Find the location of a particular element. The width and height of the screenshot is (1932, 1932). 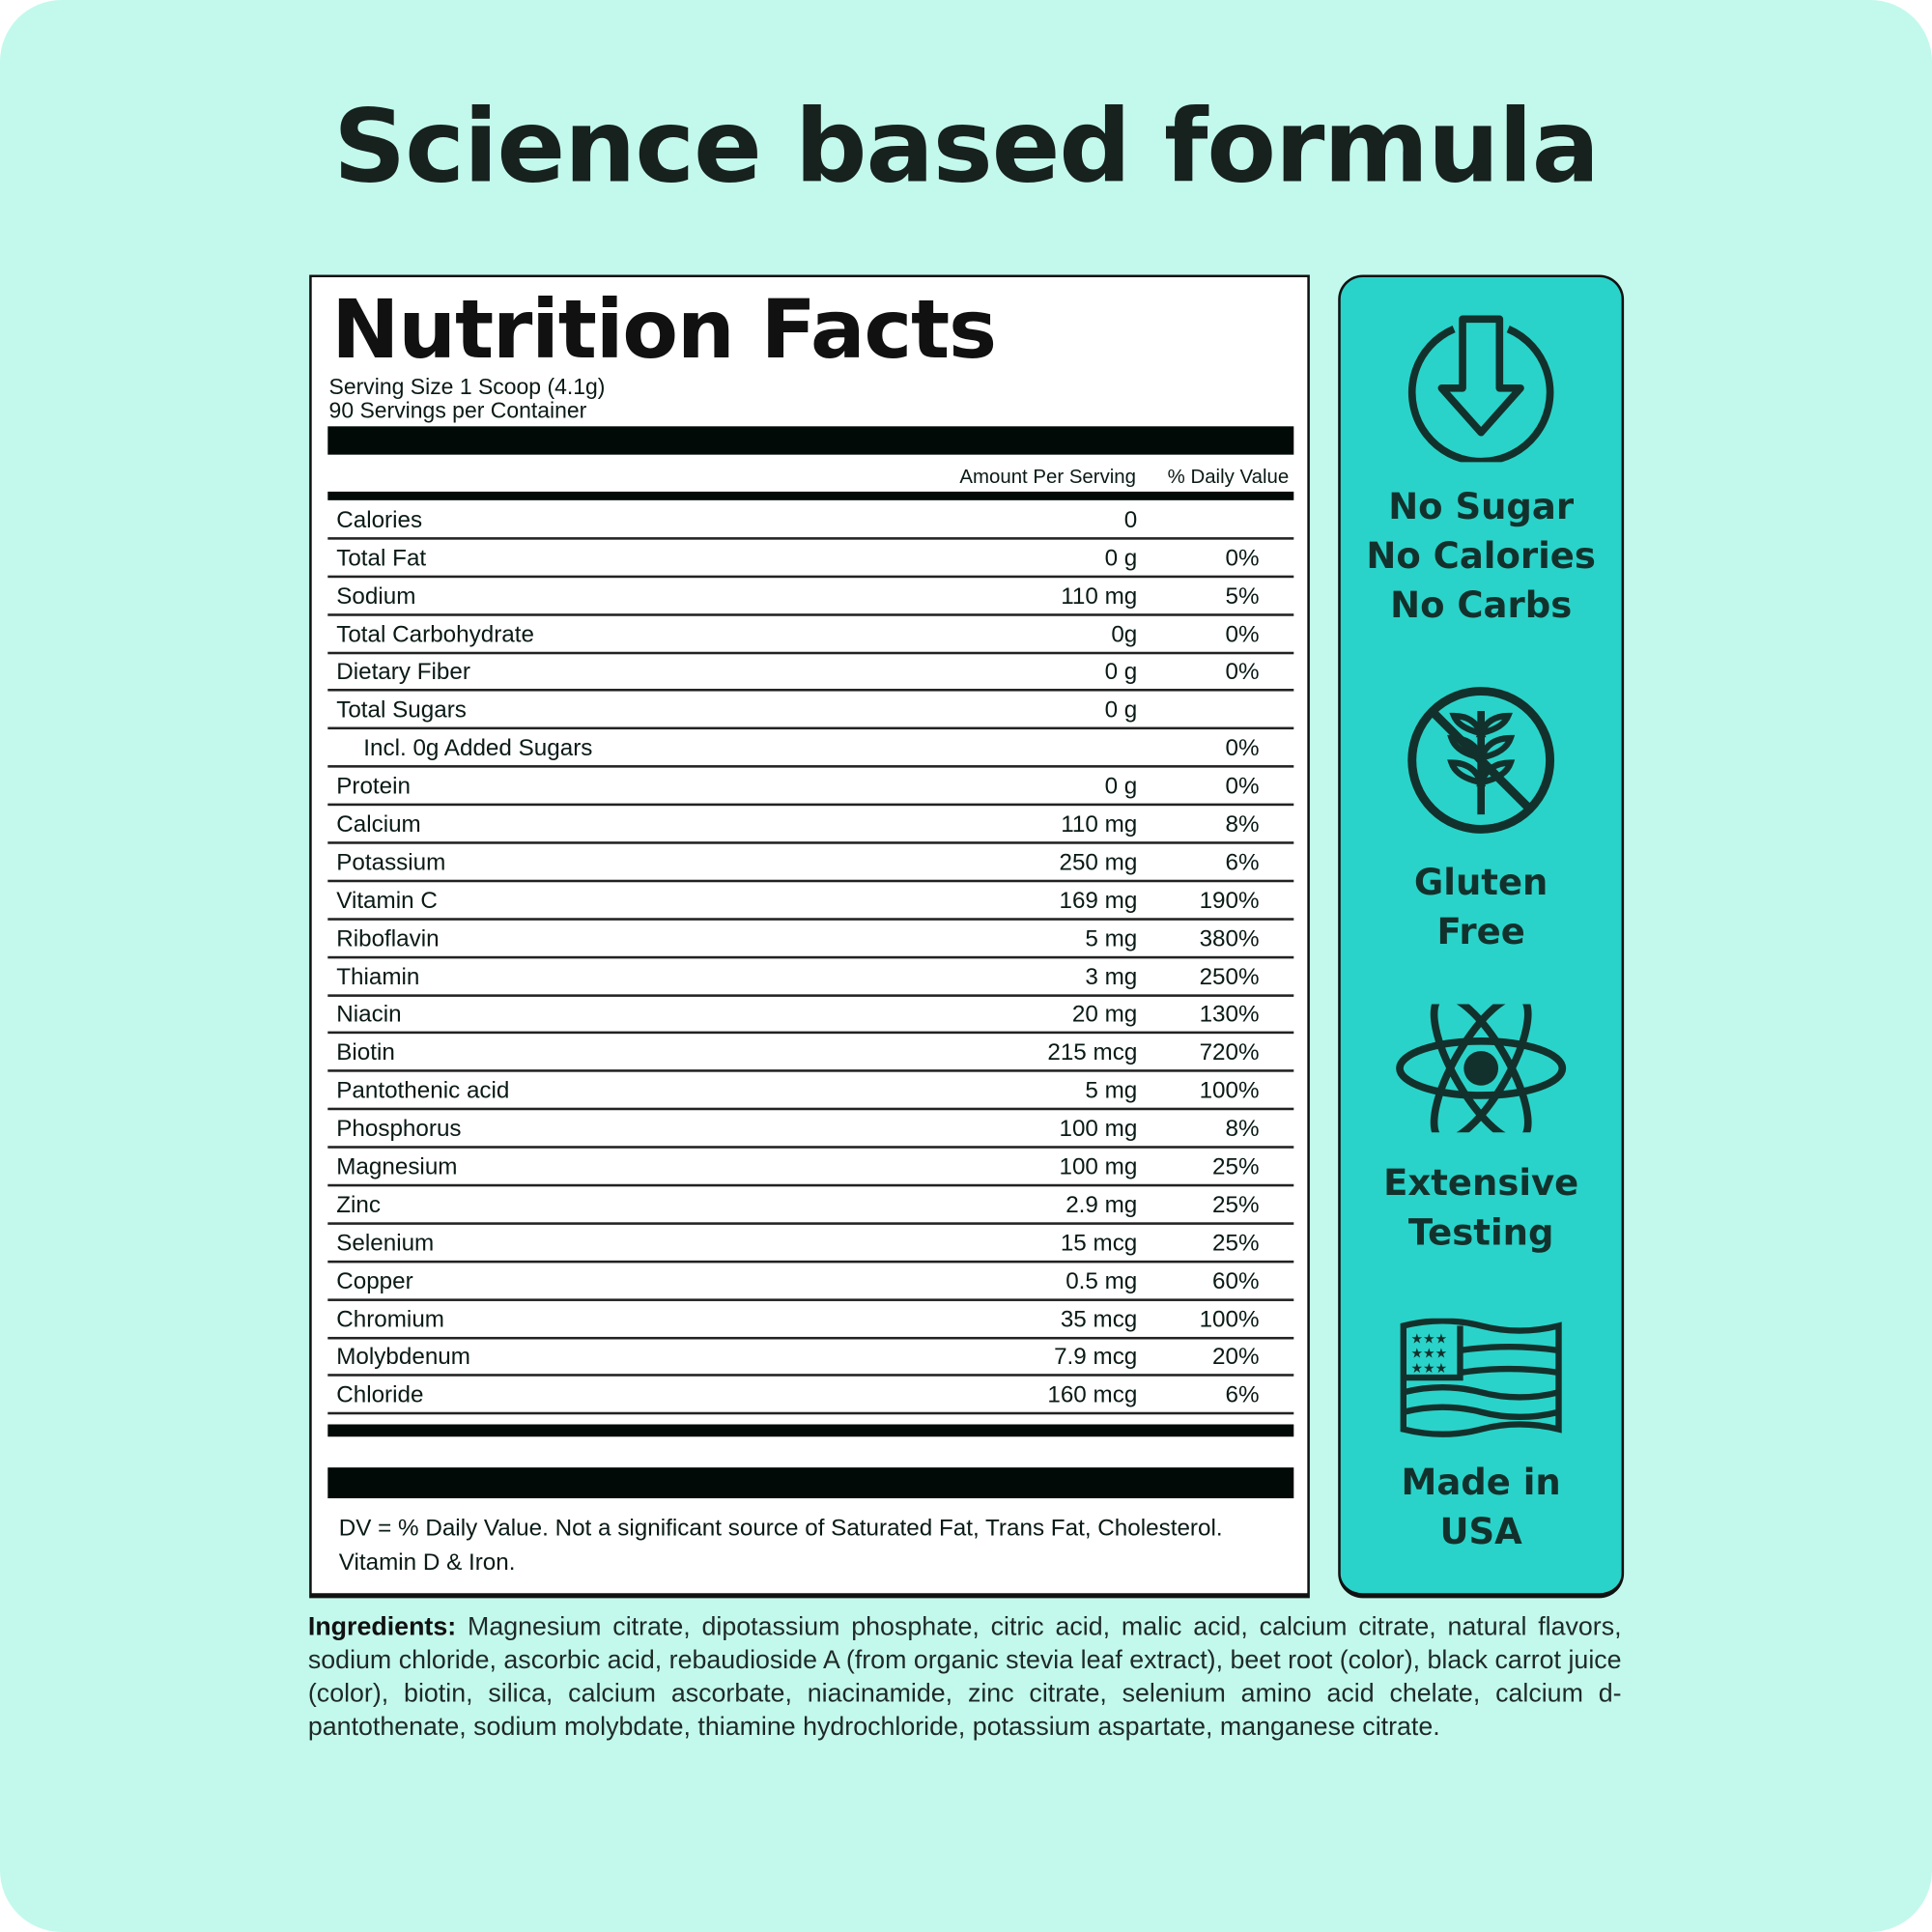

nutrient-label: Riboflavin is located at coordinates (388, 938).